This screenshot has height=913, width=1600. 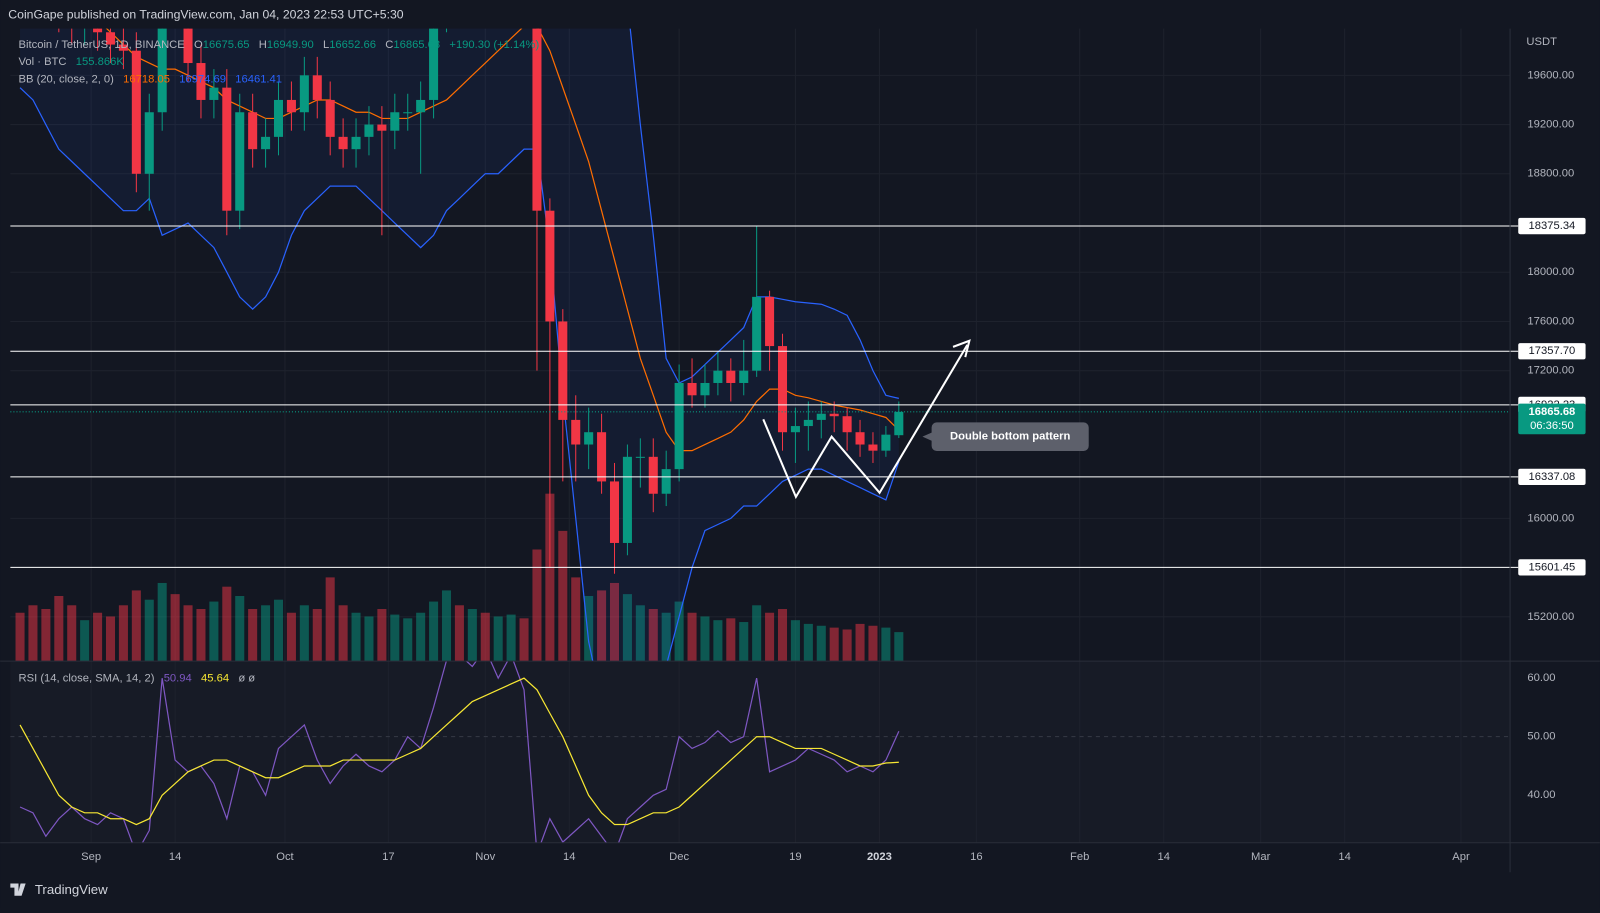 I want to click on bb-upper: 16974.69, so click(x=202, y=80).